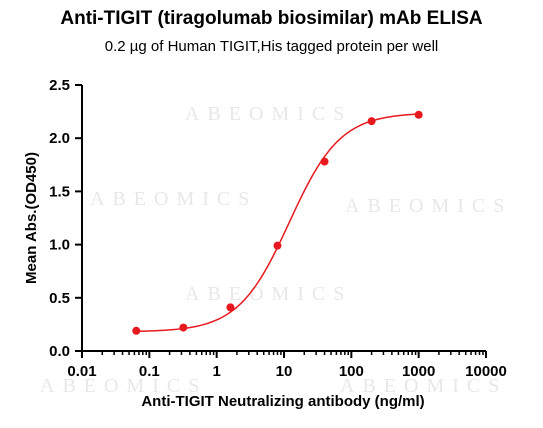 The image size is (543, 428). What do you see at coordinates (284, 371) in the screenshot?
I see `x-tick-label: 10` at bounding box center [284, 371].